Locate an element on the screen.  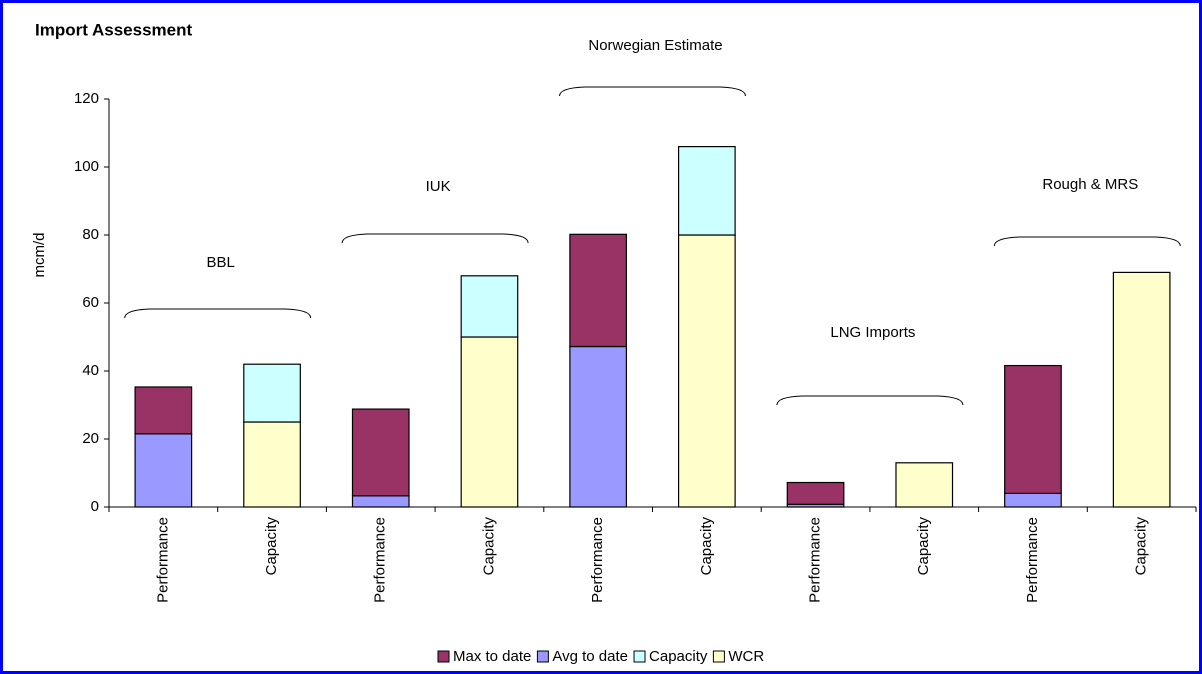
y-tick-label: 40 is located at coordinates (90, 370).